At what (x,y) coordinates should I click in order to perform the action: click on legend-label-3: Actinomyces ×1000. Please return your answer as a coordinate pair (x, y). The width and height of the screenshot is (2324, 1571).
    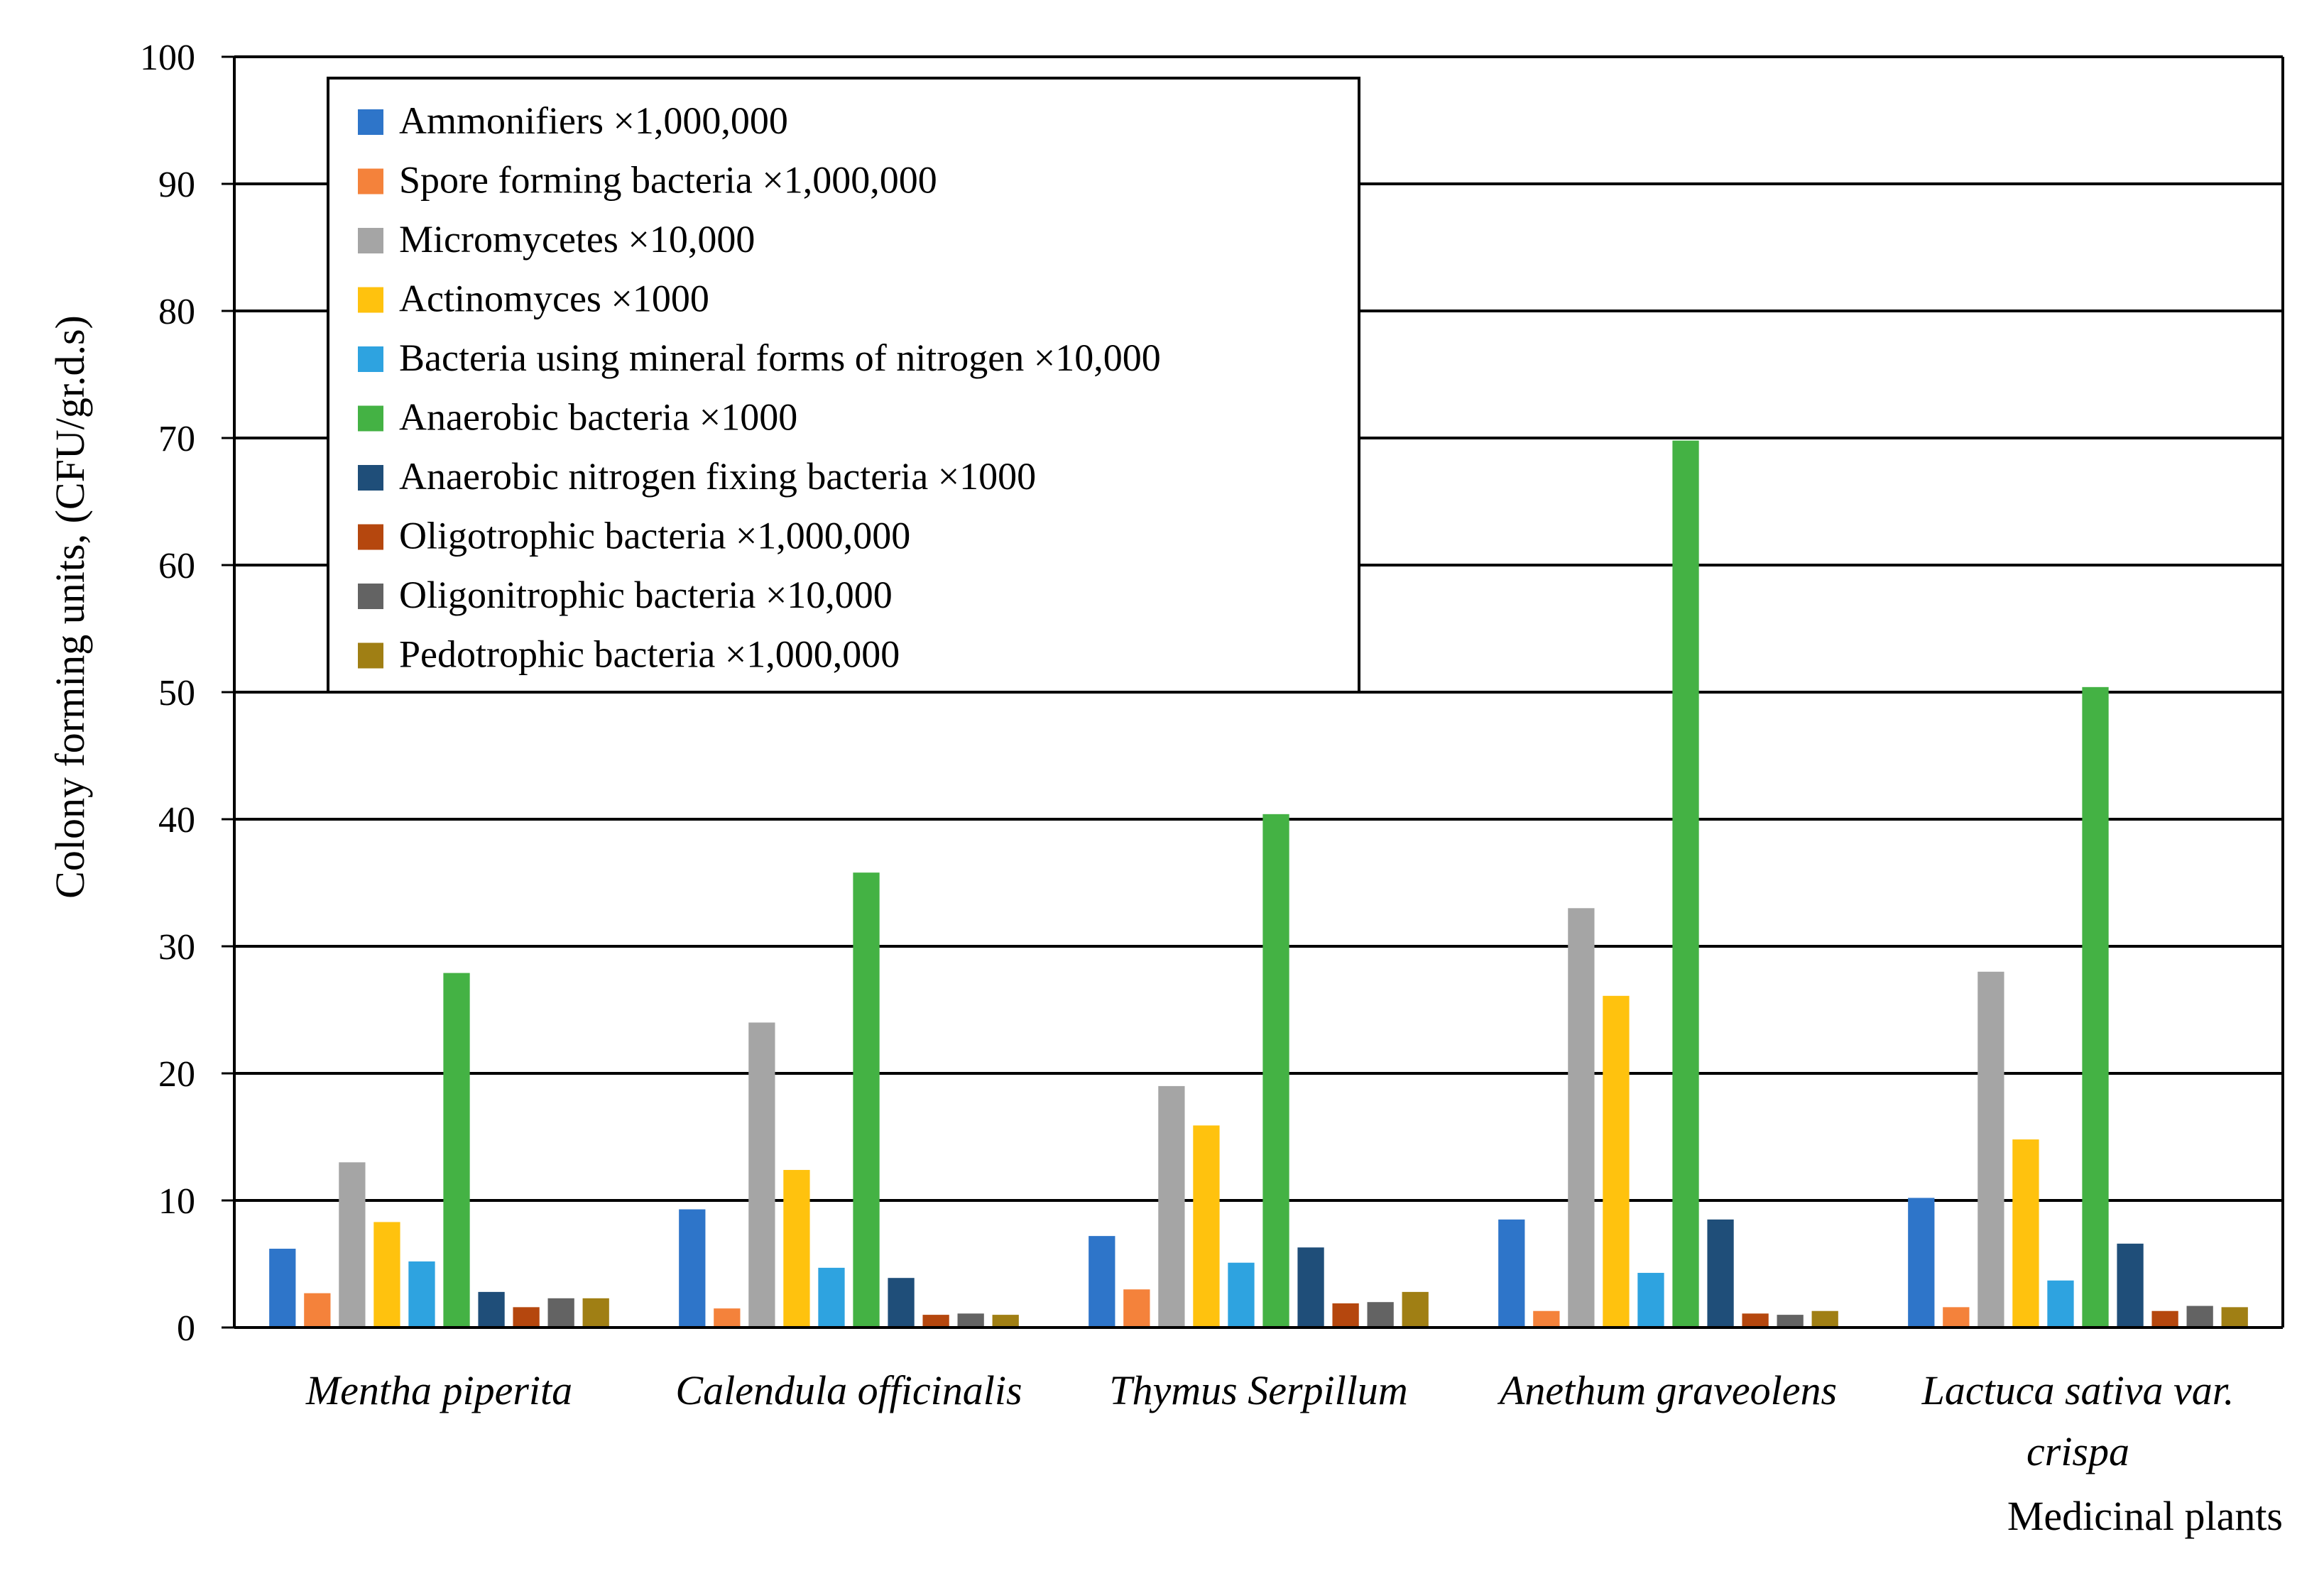
    Looking at the image, I should click on (554, 299).